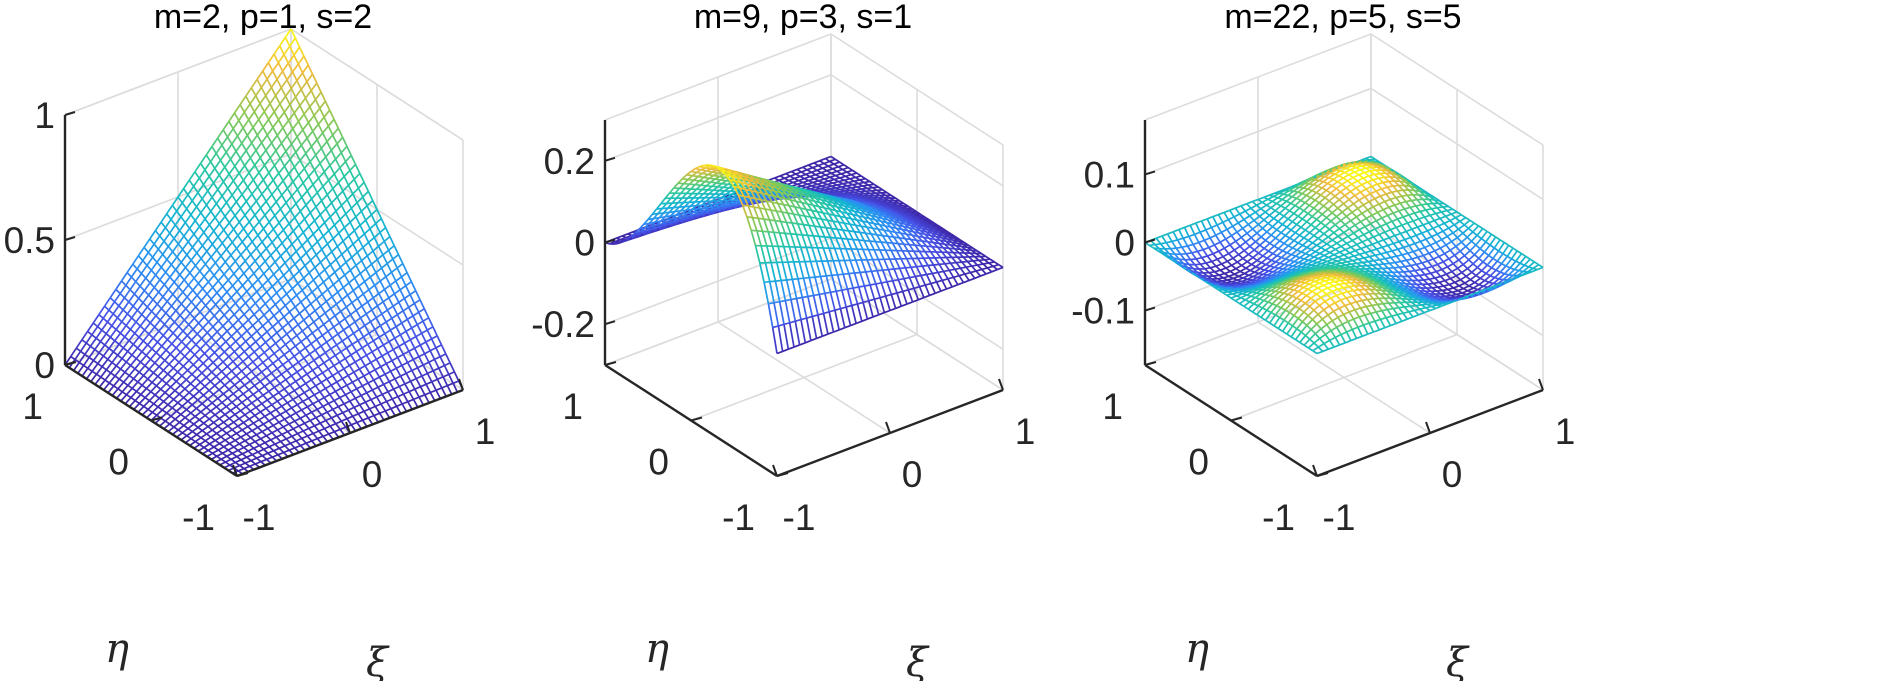 This screenshot has height=681, width=1904. I want to click on eta-tick-mark, so click(156, 419).